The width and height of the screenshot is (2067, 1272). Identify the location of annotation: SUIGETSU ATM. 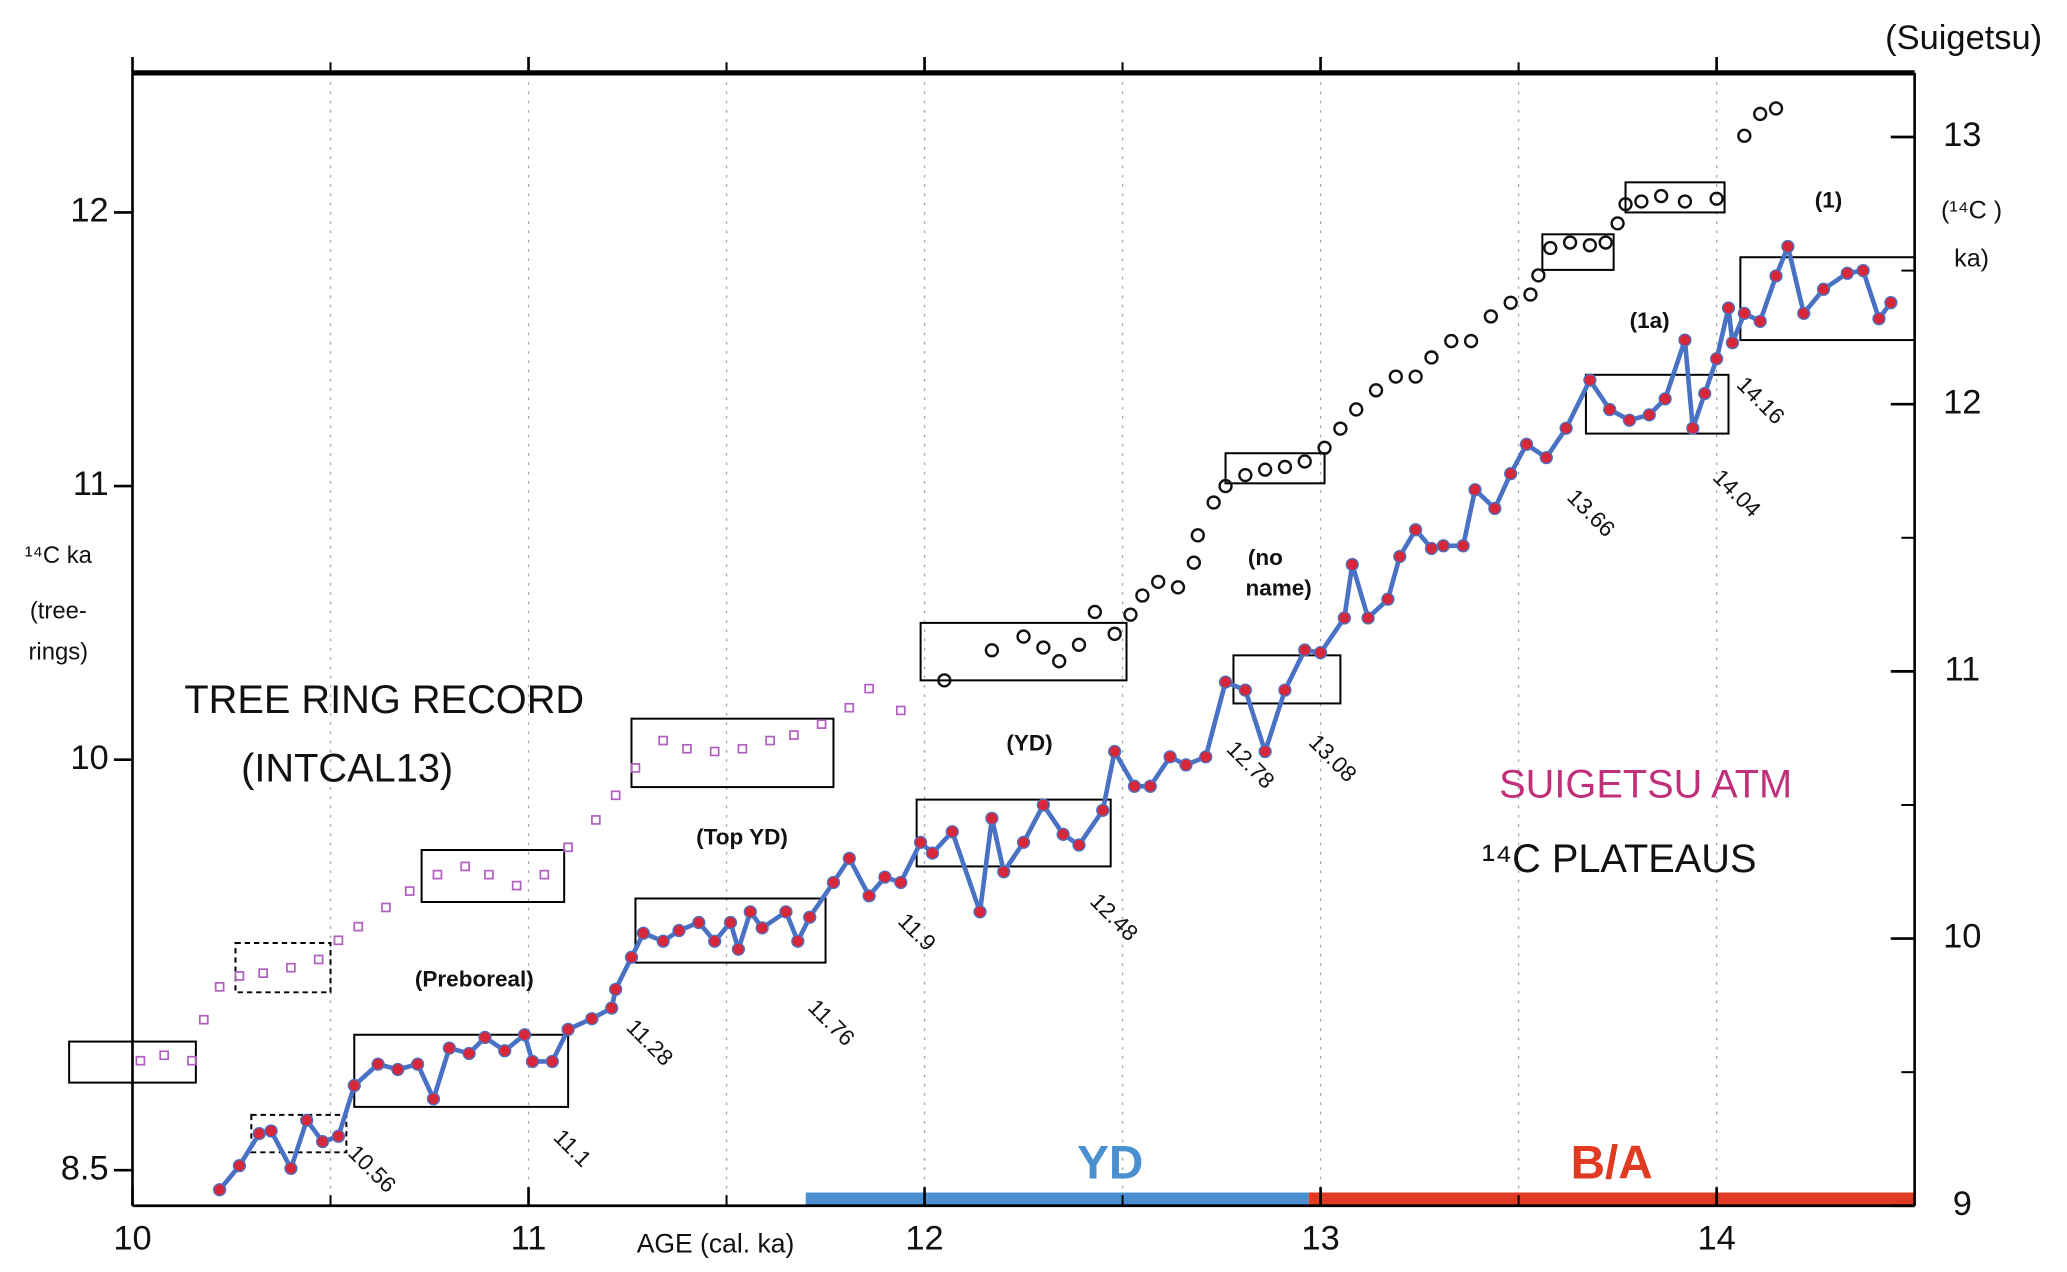
(1645, 785).